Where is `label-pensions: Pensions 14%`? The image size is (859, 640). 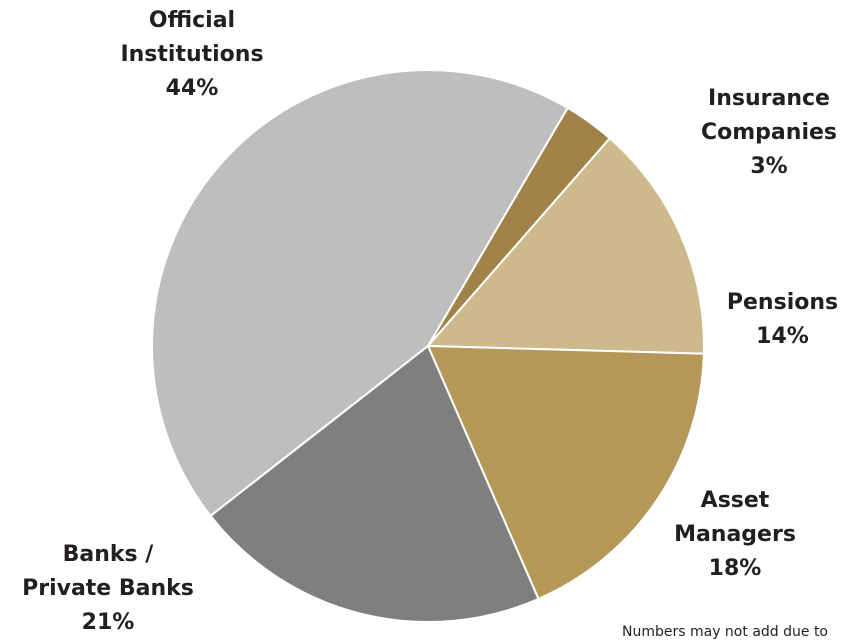 label-pensions: Pensions 14% is located at coordinates (779, 320).